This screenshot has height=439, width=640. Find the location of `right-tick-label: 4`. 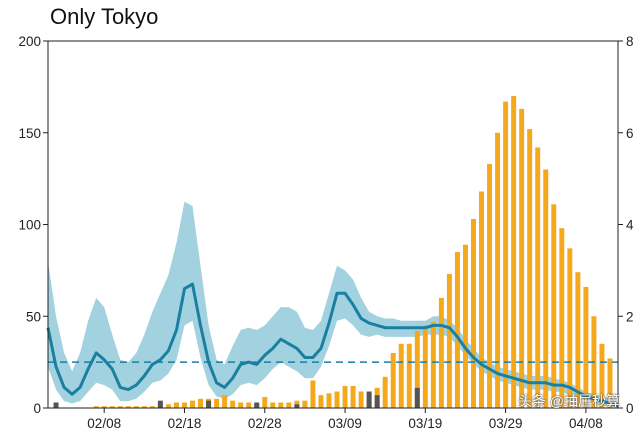

right-tick-label: 4 is located at coordinates (630, 225).